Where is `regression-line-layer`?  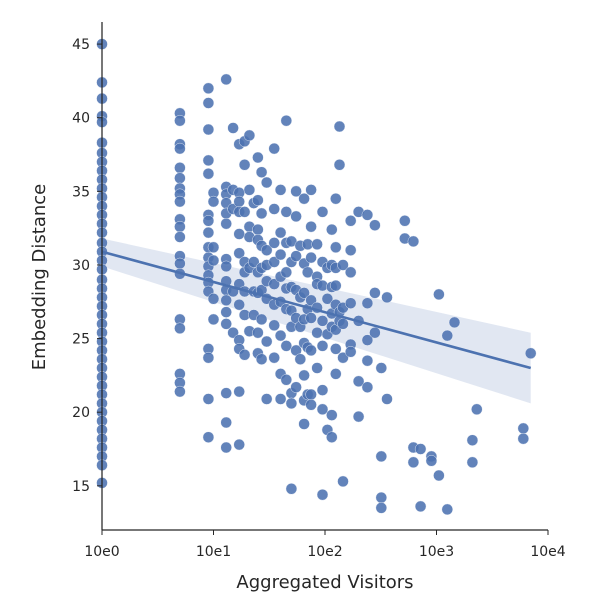
regression-line-layer is located at coordinates (316, 310).